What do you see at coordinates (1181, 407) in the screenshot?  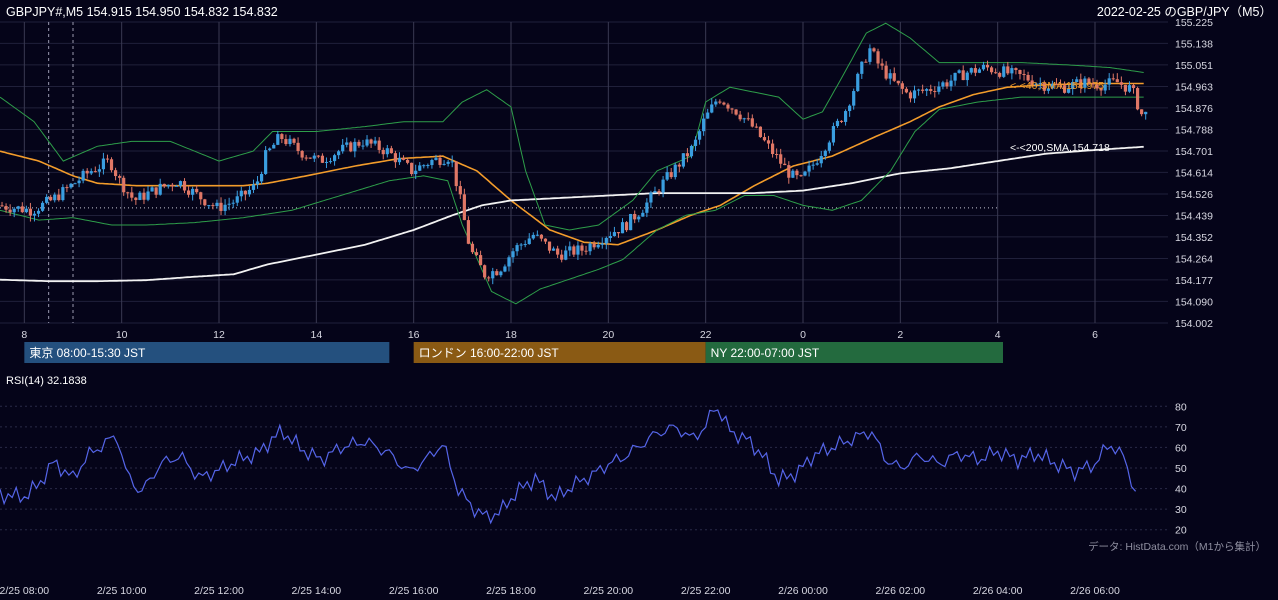 I see `rsi-tick-label: 80` at bounding box center [1181, 407].